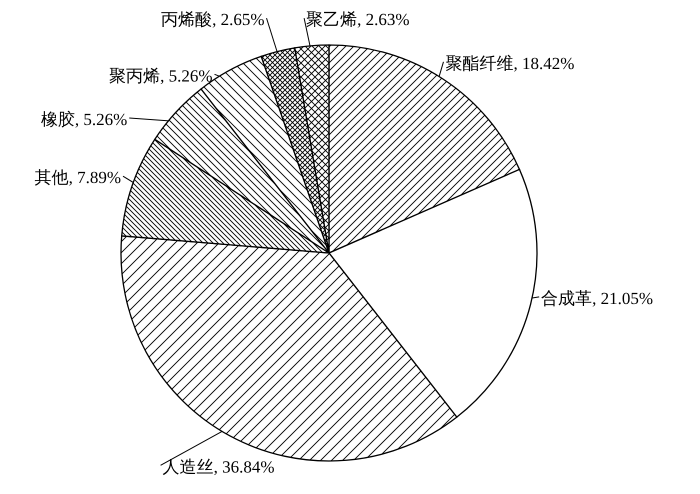 This screenshot has height=494, width=700. What do you see at coordinates (358, 20) in the screenshot?
I see `slice-label: 聚乙烯, 2.63%` at bounding box center [358, 20].